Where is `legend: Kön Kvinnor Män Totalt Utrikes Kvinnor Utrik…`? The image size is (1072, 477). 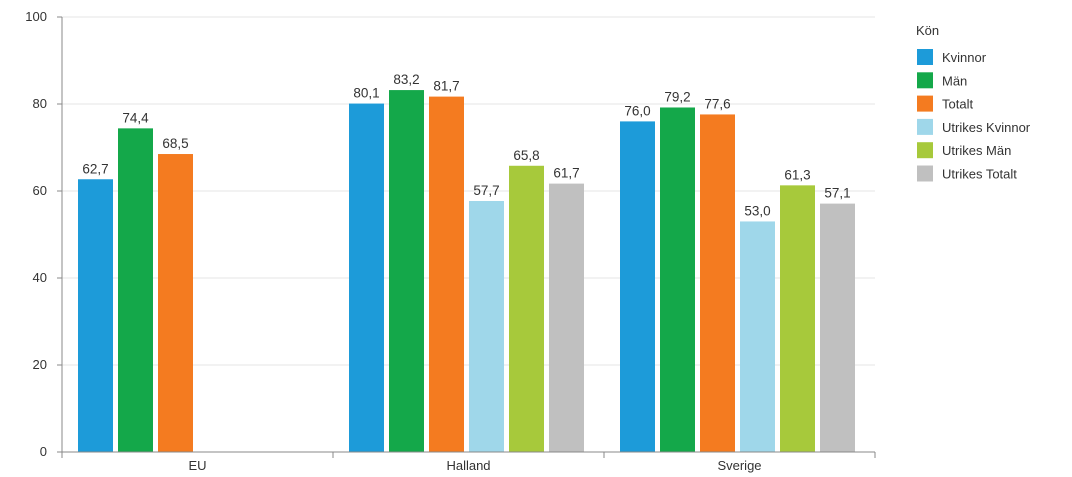
legend: Kön Kvinnor Män Totalt Utrikes Kvinnor Utrik… is located at coordinates (973, 102).